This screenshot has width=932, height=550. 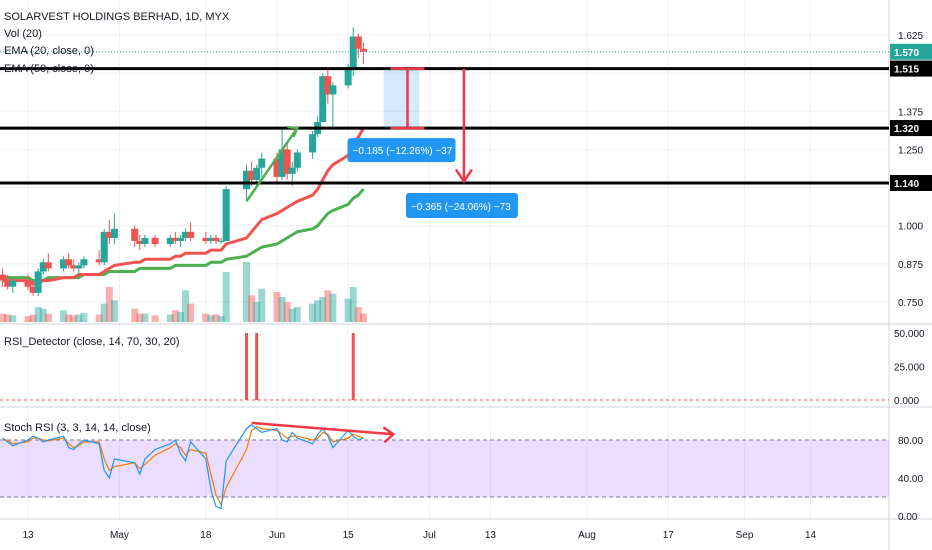 What do you see at coordinates (389, 435) in the screenshot?
I see `divergence-arrowhead` at bounding box center [389, 435].